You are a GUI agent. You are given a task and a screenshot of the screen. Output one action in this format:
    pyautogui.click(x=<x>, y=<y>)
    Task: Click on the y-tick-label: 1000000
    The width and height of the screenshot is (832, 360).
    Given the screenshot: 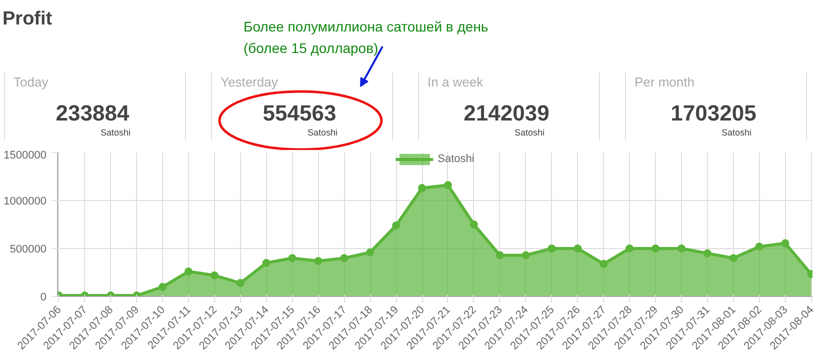 What is the action you would take?
    pyautogui.click(x=25, y=202)
    